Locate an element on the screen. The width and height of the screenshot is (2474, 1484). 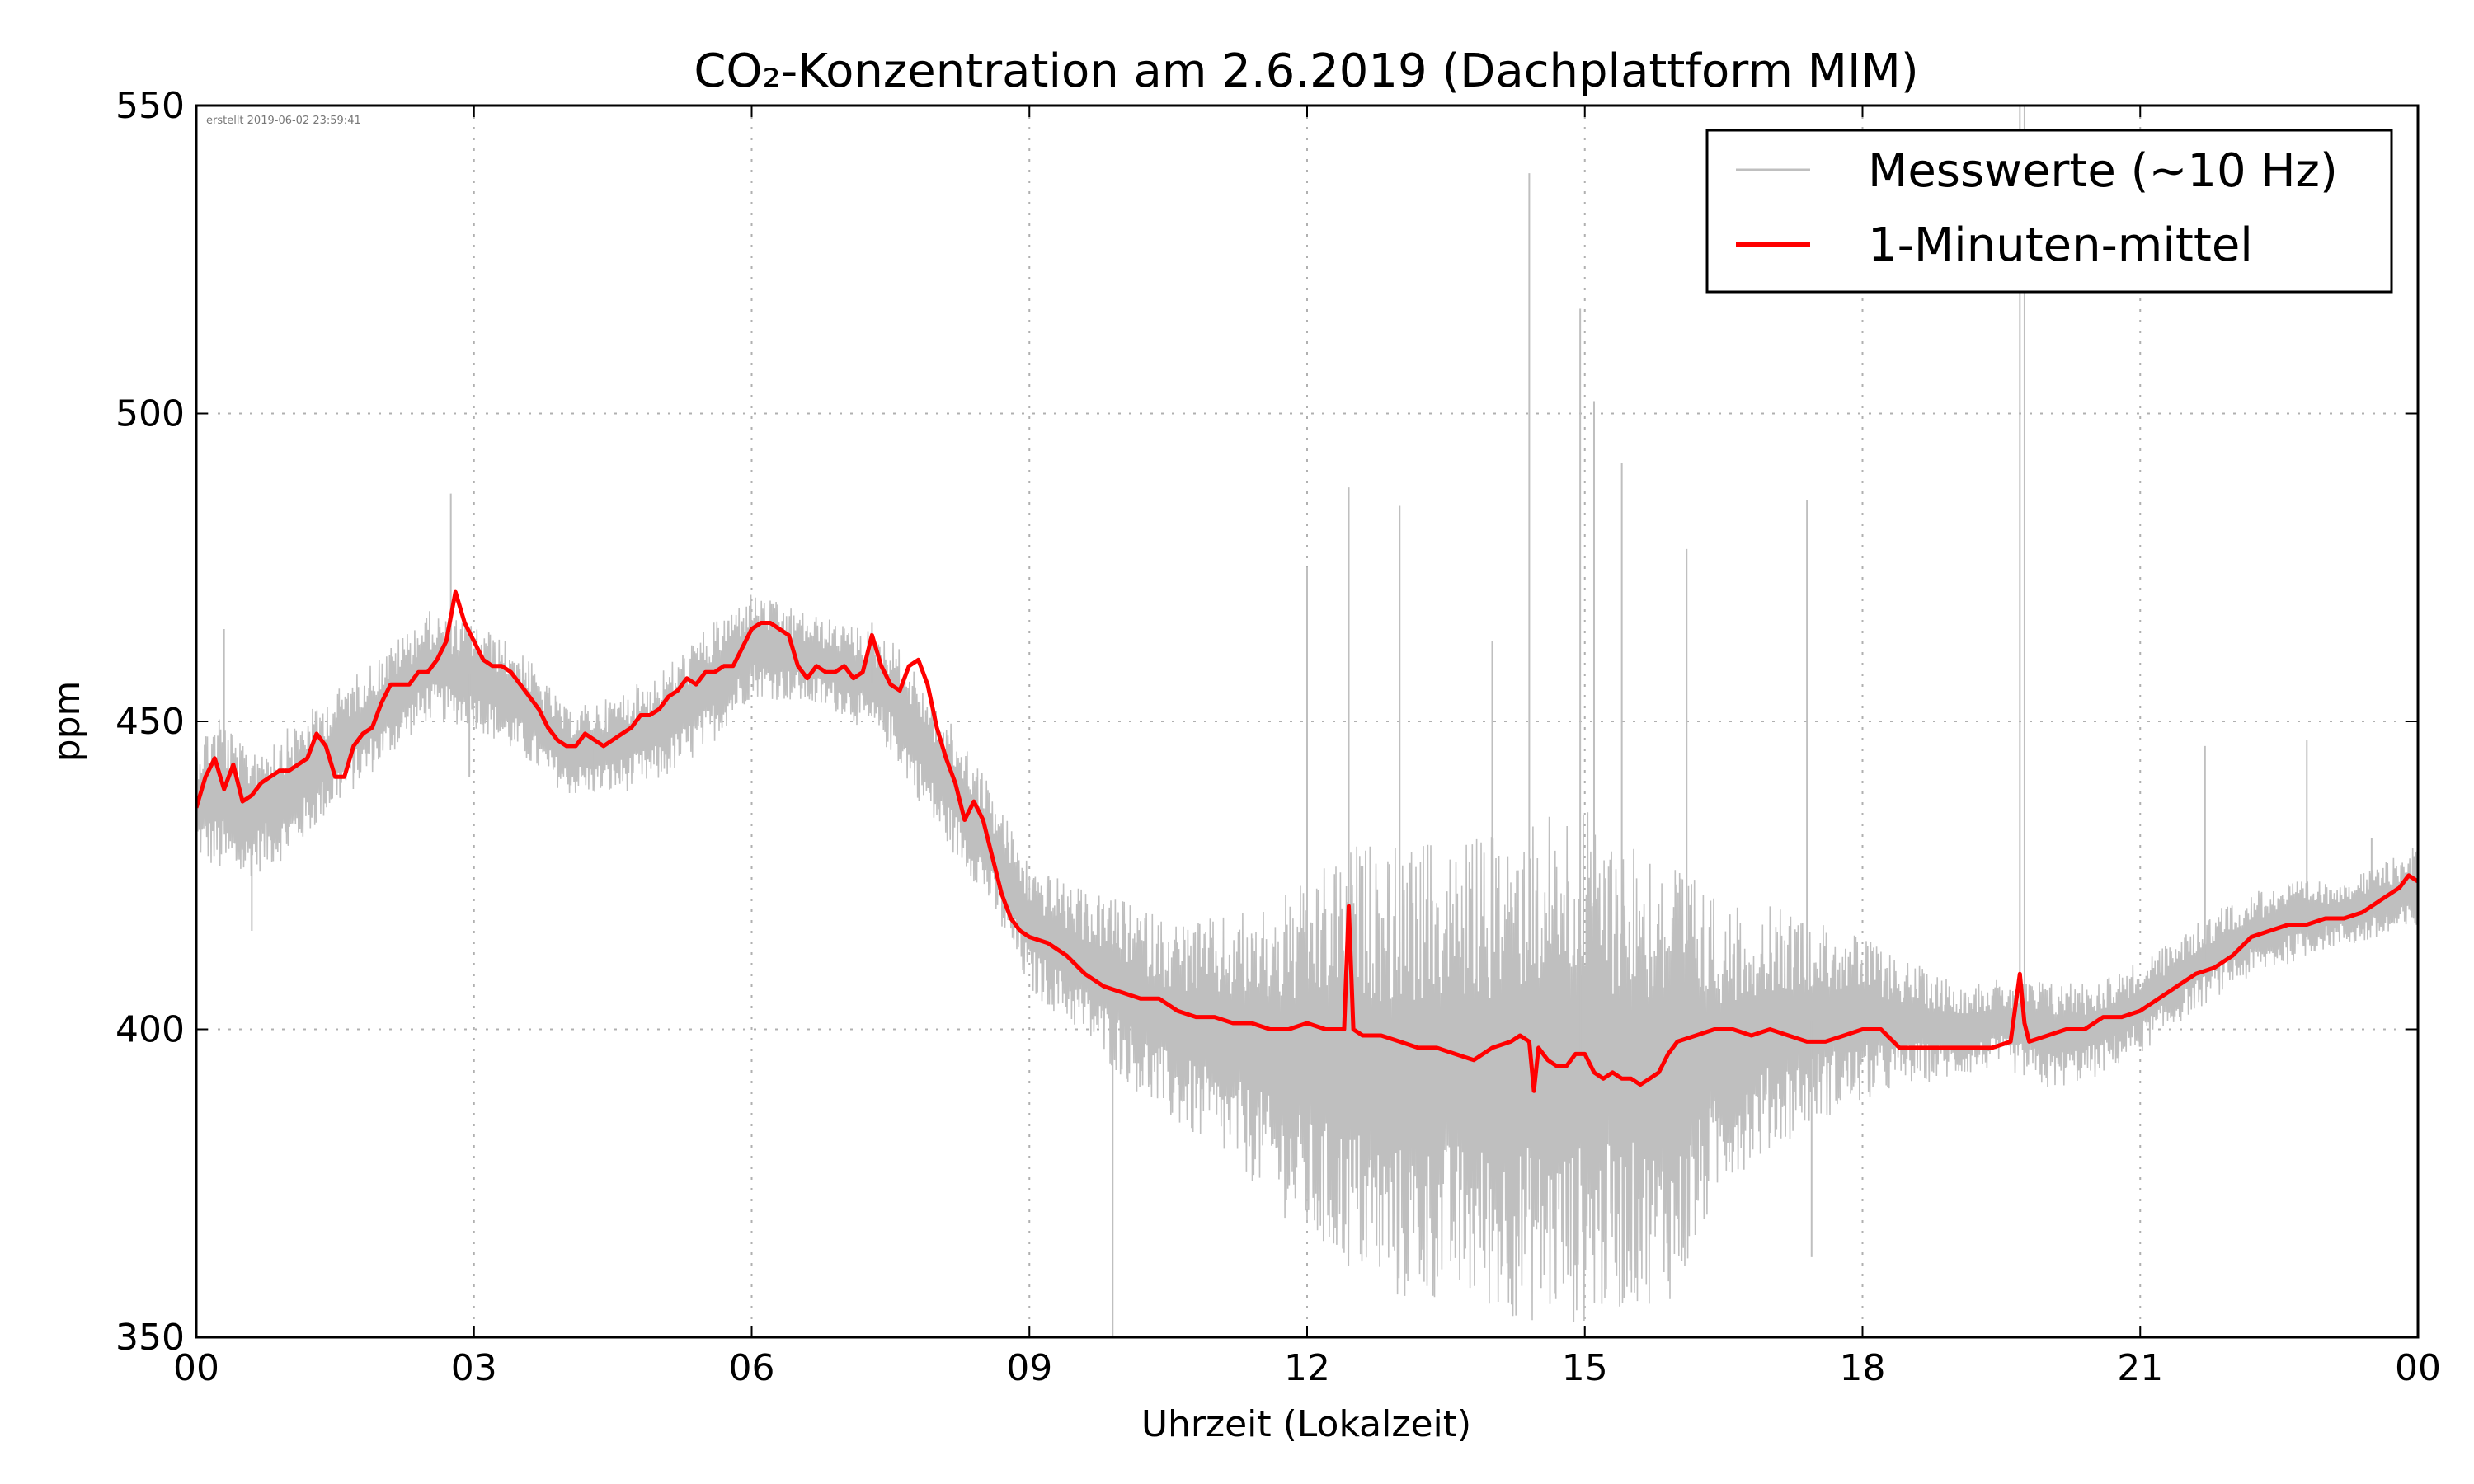
x-tick-label: 15 is located at coordinates (1585, 1368).